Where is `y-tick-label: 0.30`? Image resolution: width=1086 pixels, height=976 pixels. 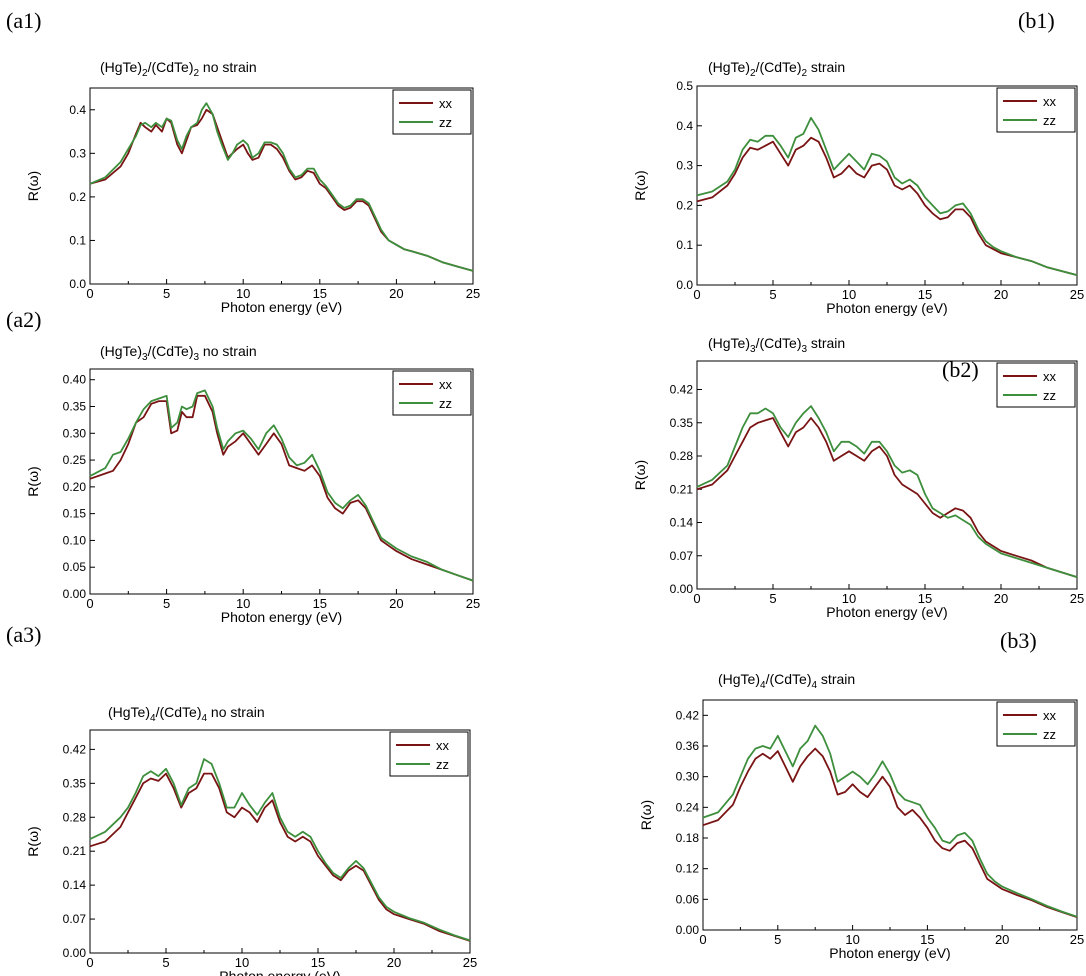 y-tick-label: 0.30 is located at coordinates (75, 433).